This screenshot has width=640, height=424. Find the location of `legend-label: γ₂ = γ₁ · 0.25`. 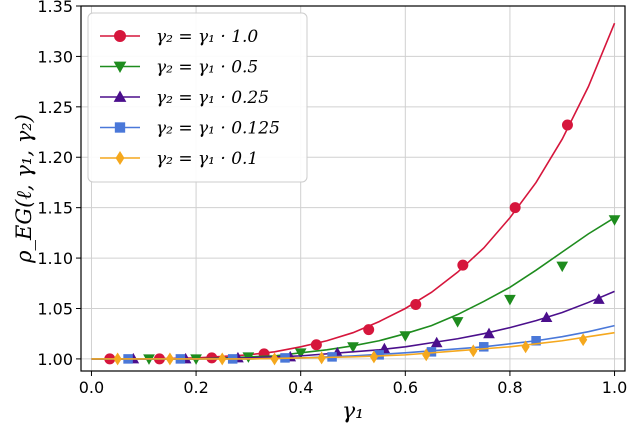

legend-label: γ₂ = γ₁ · 0.25 is located at coordinates (212, 98).